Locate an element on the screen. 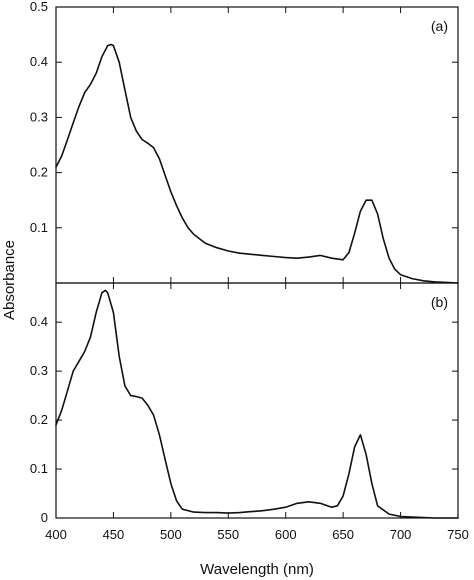 The width and height of the screenshot is (474, 580). panel-b-x-tick-label: 650 is located at coordinates (343, 534).